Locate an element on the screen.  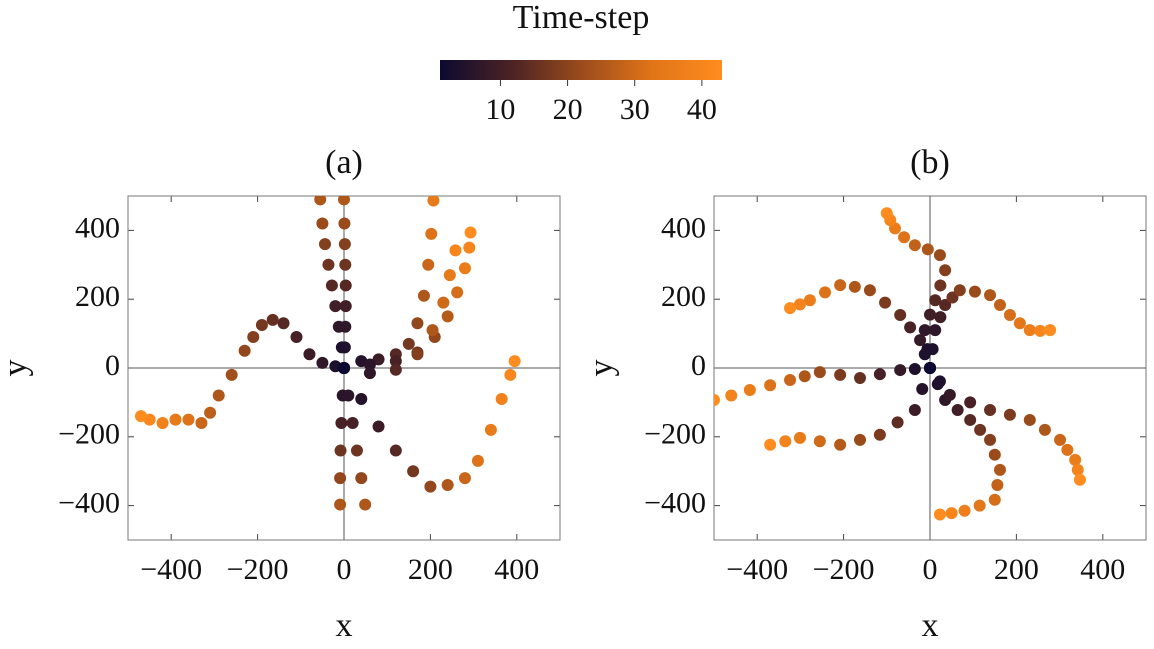
colorbar-tick-label: 20 is located at coordinates (568, 109).